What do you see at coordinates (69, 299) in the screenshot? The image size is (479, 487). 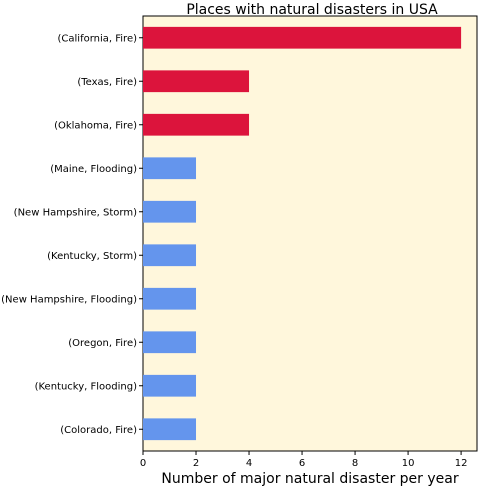 I see `y-tick-label: (New Hampshire, Flooding)` at bounding box center [69, 299].